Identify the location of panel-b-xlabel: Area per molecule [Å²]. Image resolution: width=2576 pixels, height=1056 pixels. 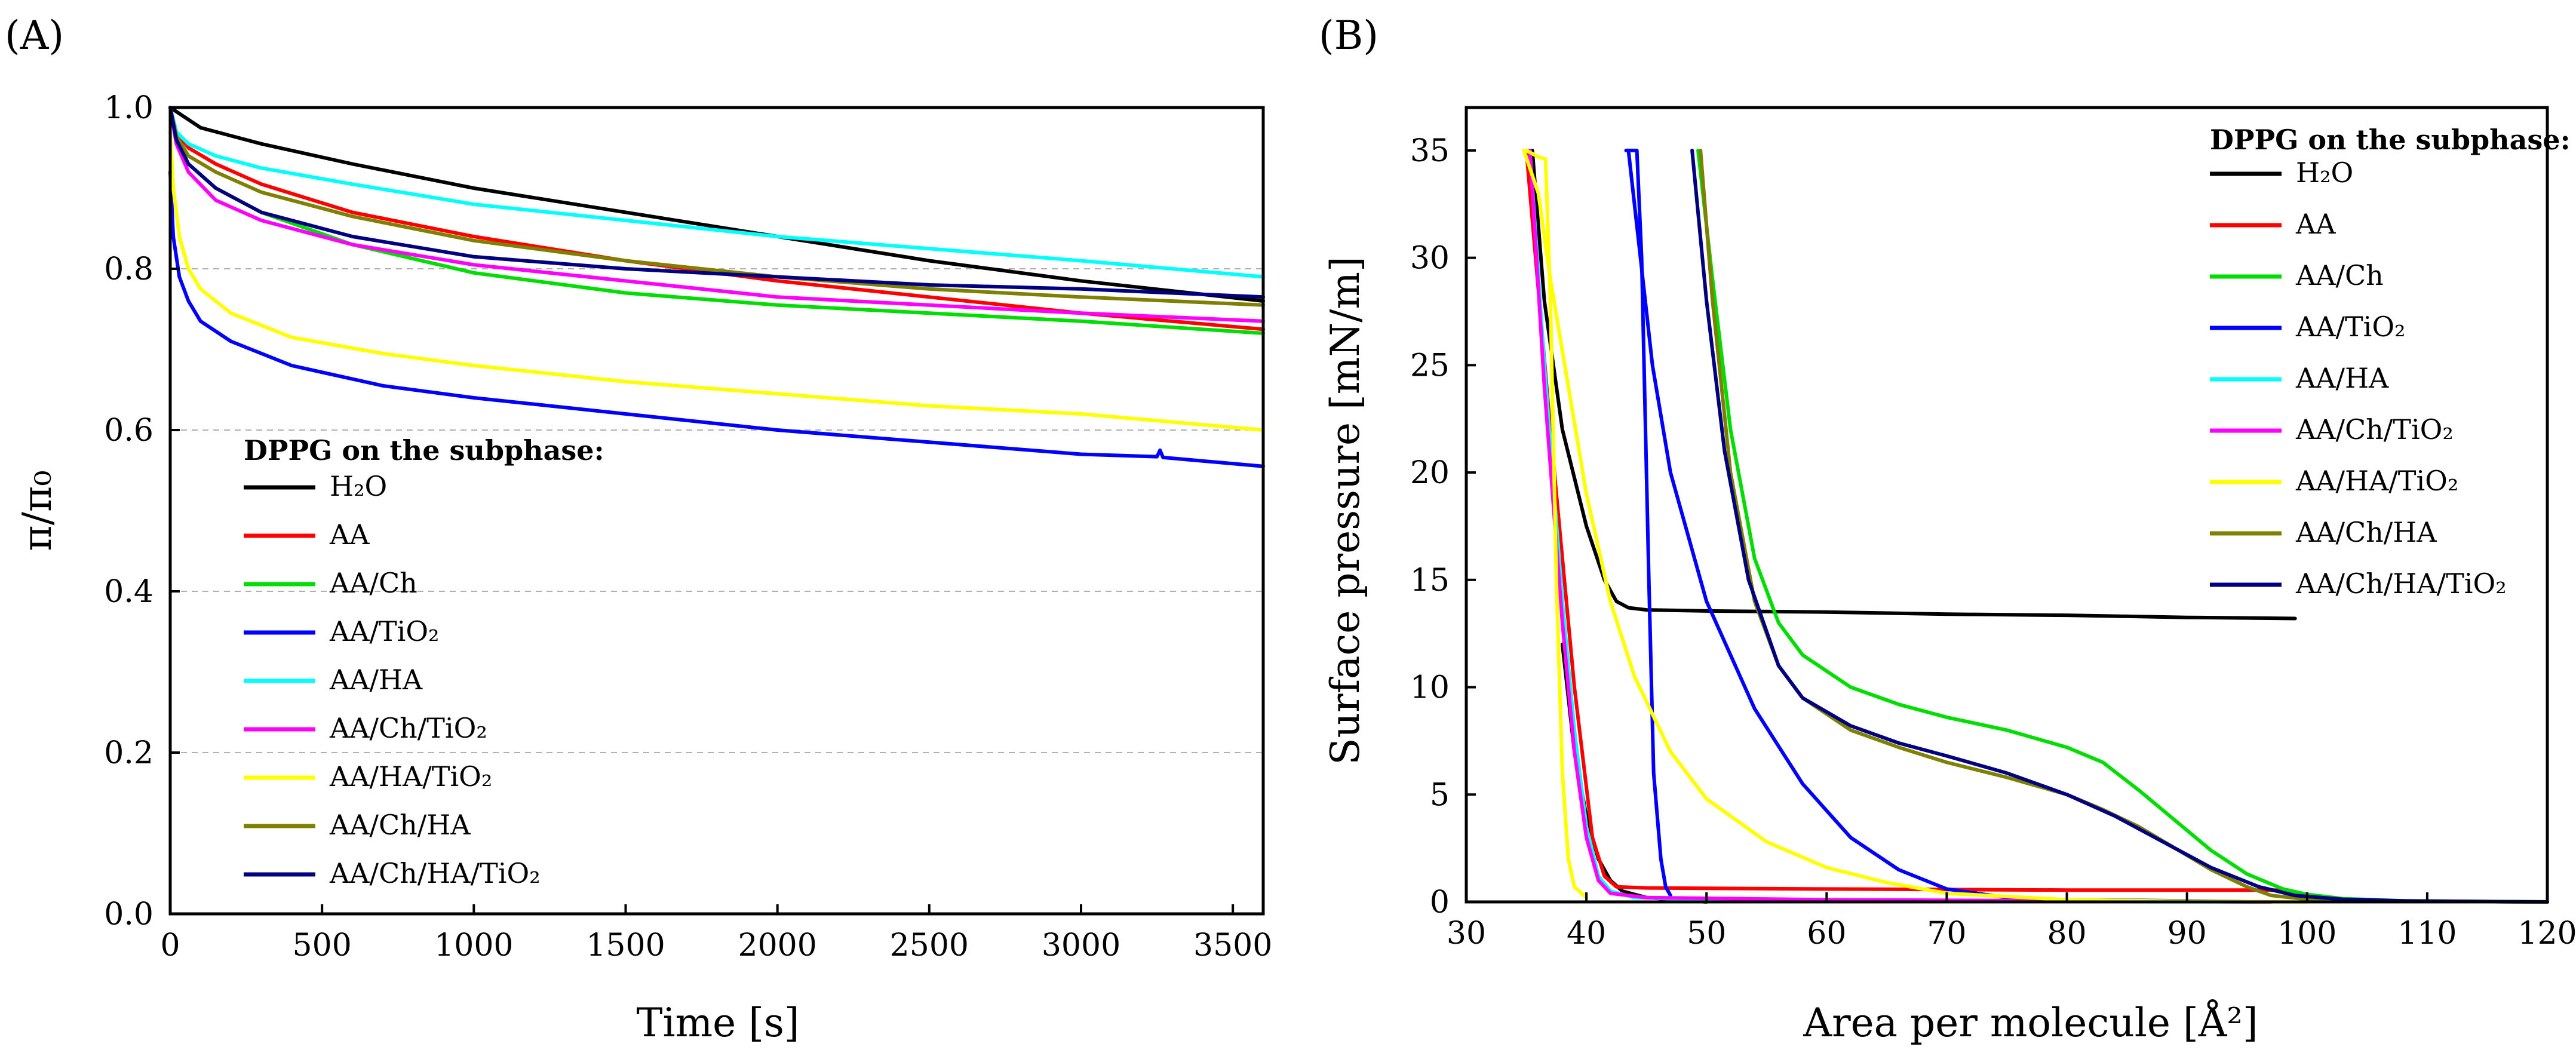
(2030, 1023).